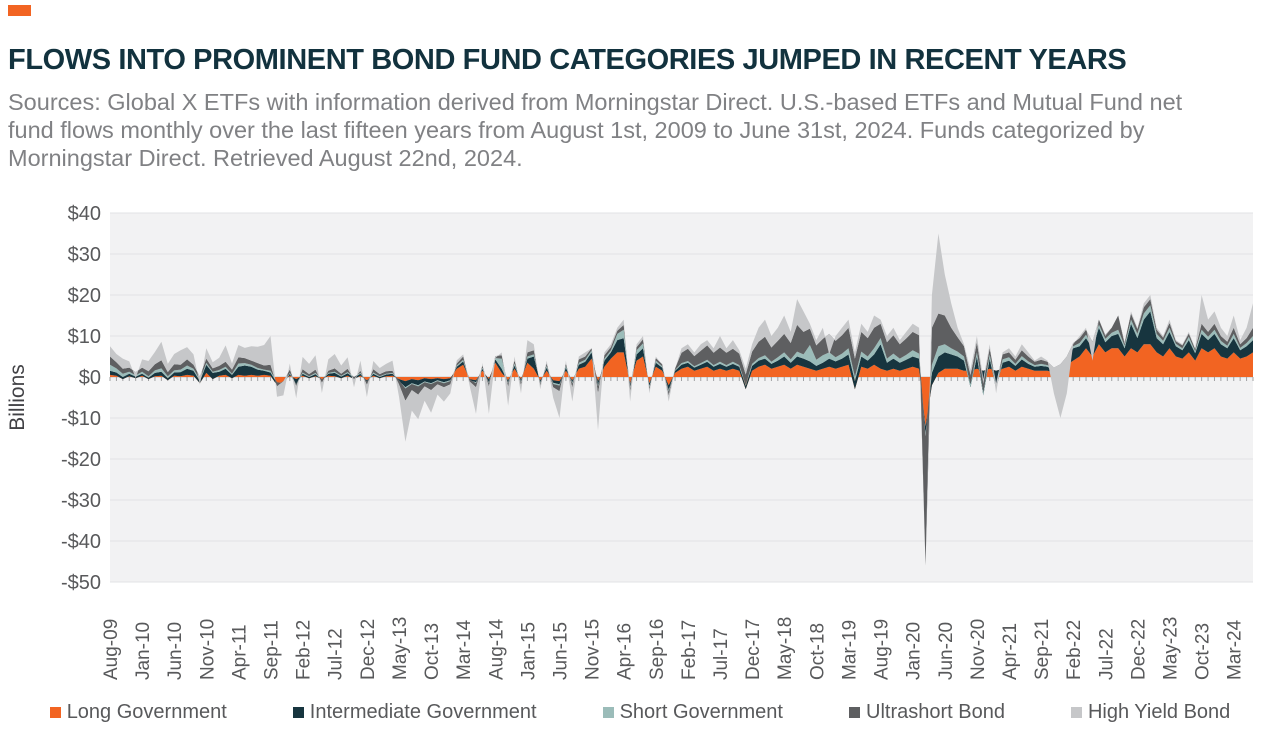 This screenshot has width=1280, height=744. Describe the element at coordinates (753, 649) in the screenshot. I see `x-axis-tick-label: Dec-17` at that location.